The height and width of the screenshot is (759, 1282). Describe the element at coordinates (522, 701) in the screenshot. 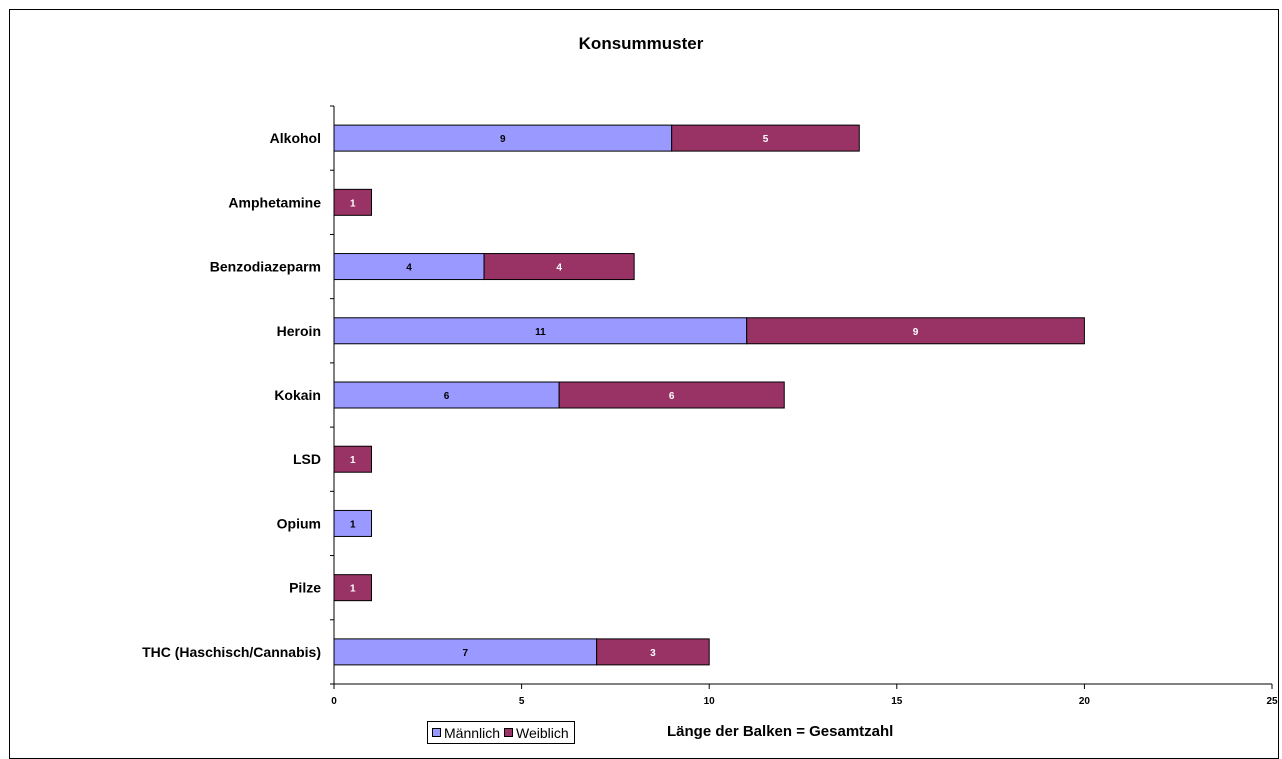

I see `x-tick-label: 5` at that location.